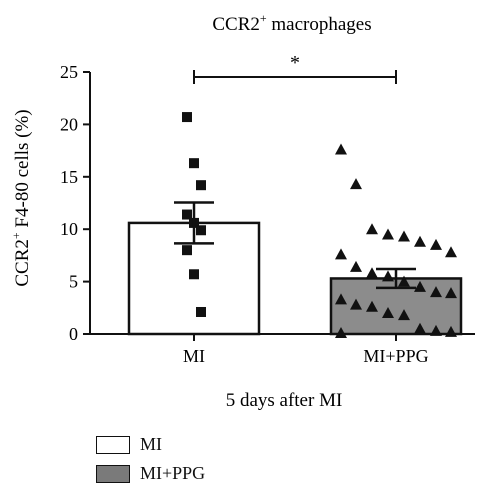 The image size is (495, 500). I want to click on legend-swatch-mi, so click(113, 444).